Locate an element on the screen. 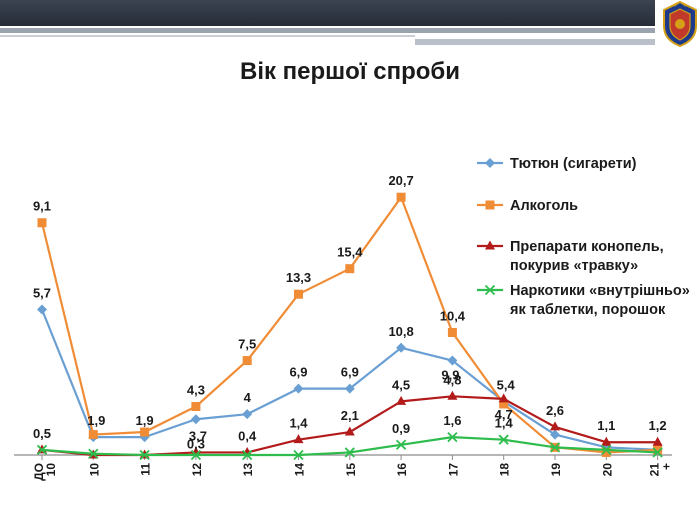  data-label-series-1: 13,3 is located at coordinates (298, 277).